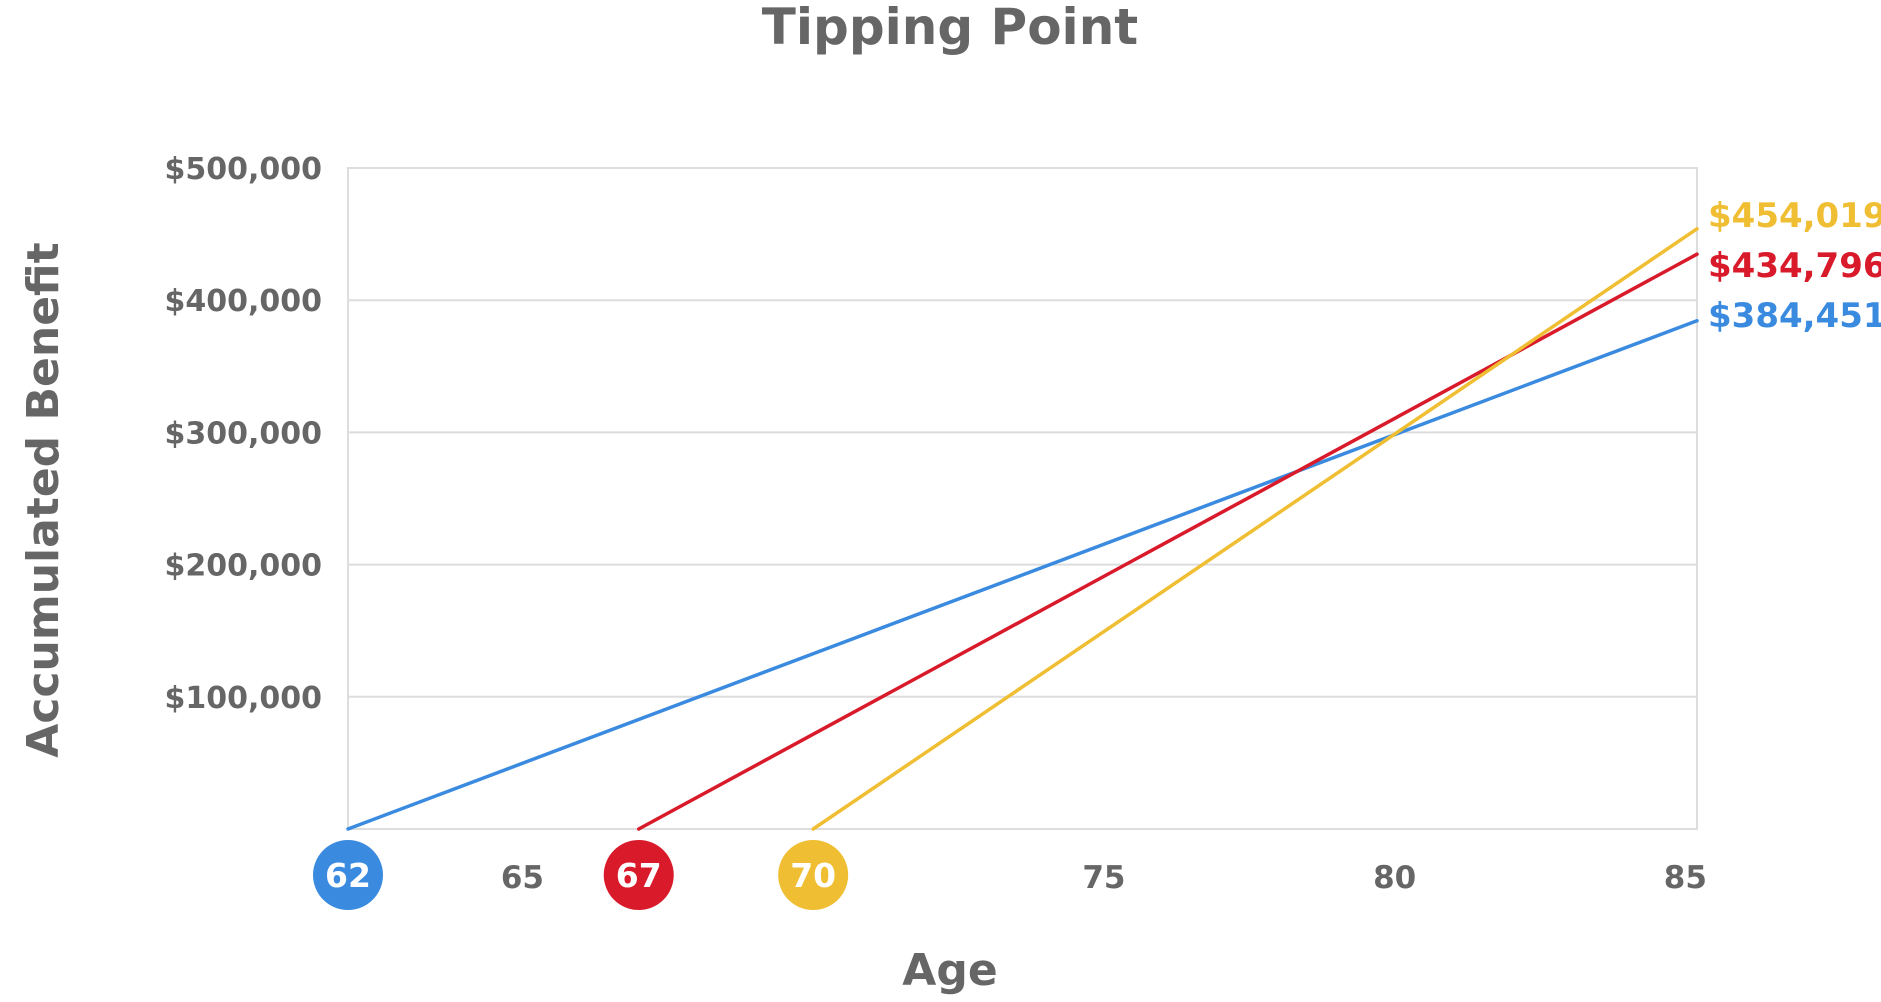 This screenshot has height=1002, width=1881. I want to click on x-tick-label: 80, so click(1394, 878).